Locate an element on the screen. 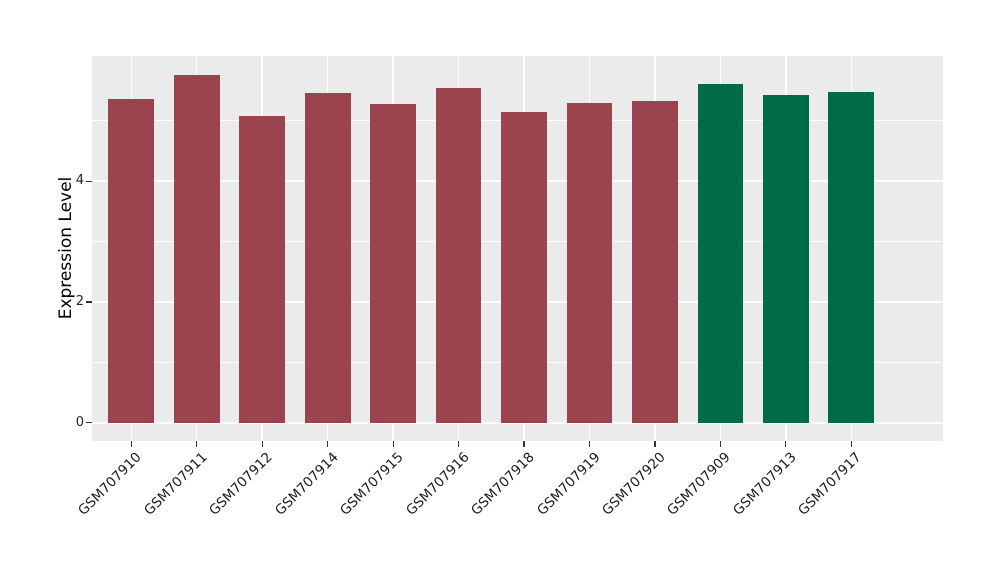 The image size is (1000, 580). bar-GSM707916 is located at coordinates (458, 255).